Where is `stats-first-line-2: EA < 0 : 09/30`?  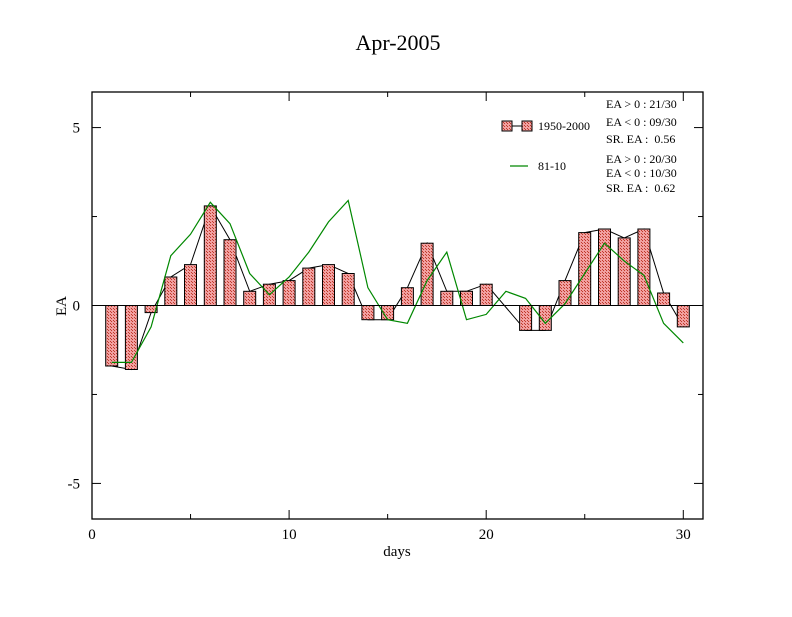
stats-first-line-2: EA < 0 : 09/30 is located at coordinates (641, 122).